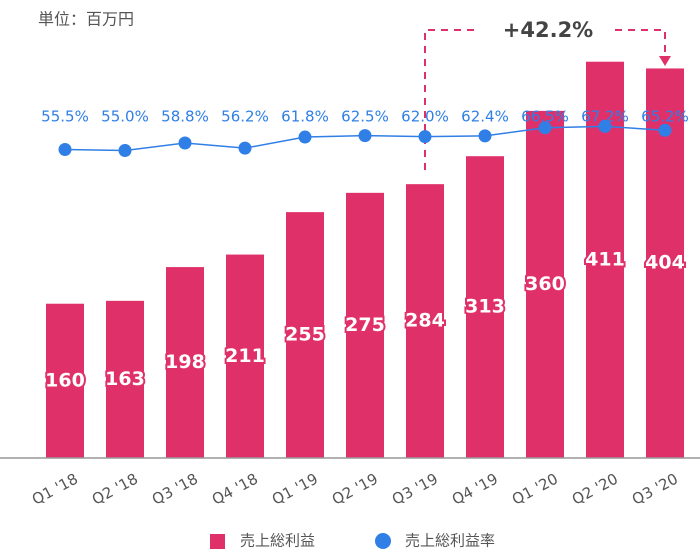 Image resolution: width=700 pixels, height=551 pixels. I want to click on x-tick-label: Q1 '20, so click(535, 489).